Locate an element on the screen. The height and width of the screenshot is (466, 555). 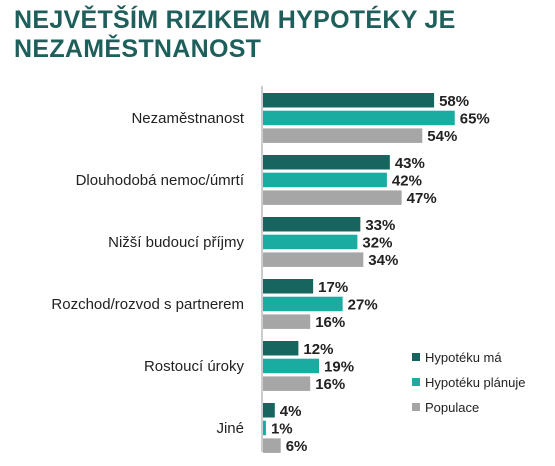
category-label: Jiné is located at coordinates (230, 428).